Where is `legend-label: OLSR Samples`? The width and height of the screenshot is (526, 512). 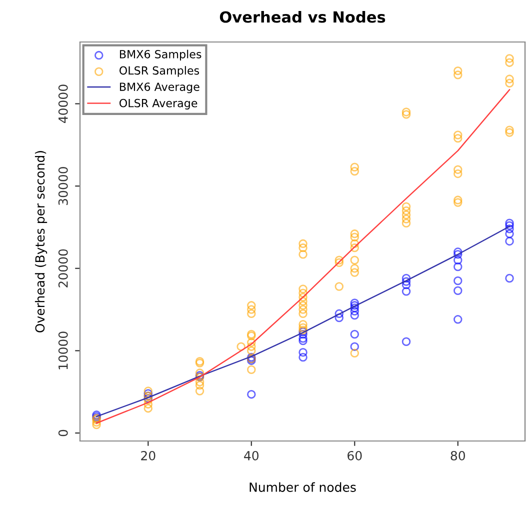
legend-label: OLSR Samples is located at coordinates (160, 71).